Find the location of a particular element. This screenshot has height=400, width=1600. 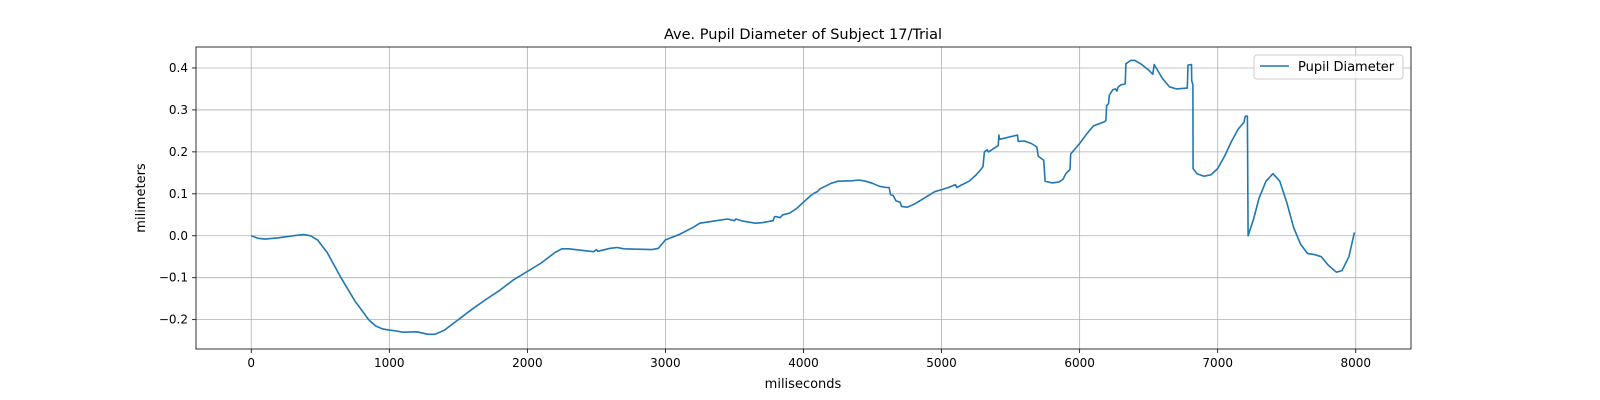

x-tick-label: 1000 is located at coordinates (389, 363).